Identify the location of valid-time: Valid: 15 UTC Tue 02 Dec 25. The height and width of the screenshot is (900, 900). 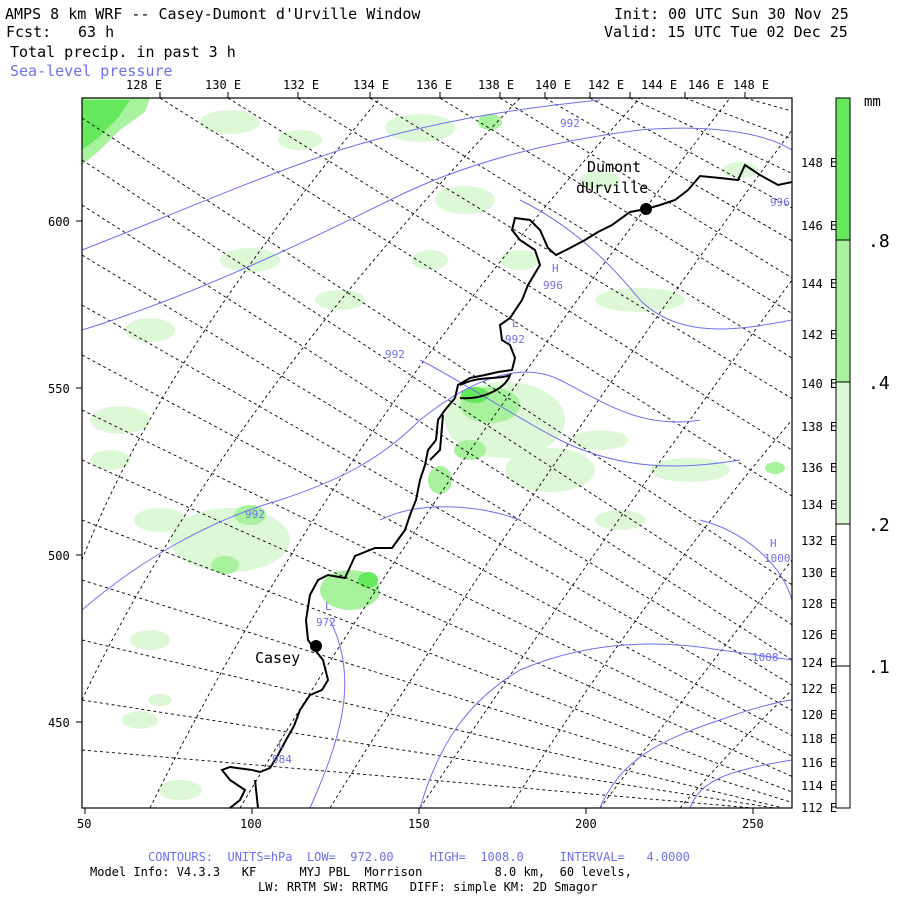
(726, 32).